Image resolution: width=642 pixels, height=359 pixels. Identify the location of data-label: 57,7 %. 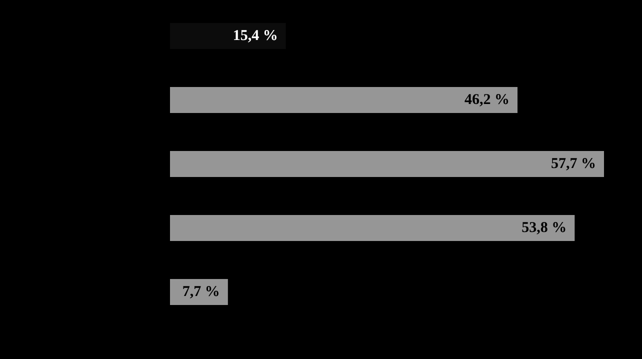
(573, 164).